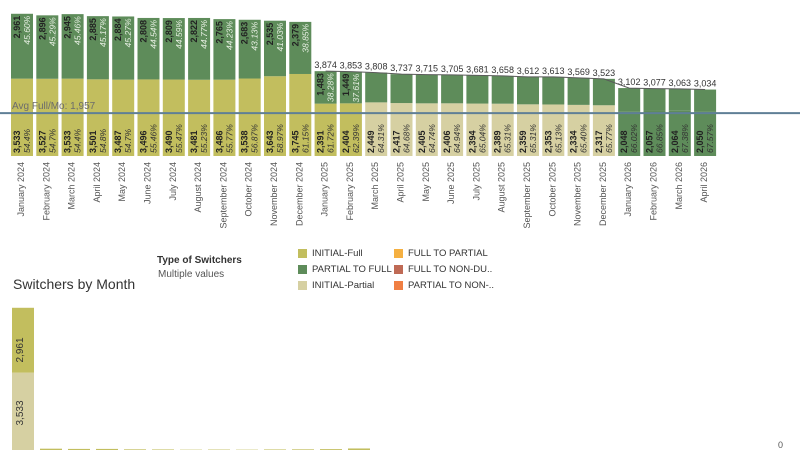 This screenshot has height=450, width=800. I want to click on bar-value-label: 3,490, so click(169, 141).